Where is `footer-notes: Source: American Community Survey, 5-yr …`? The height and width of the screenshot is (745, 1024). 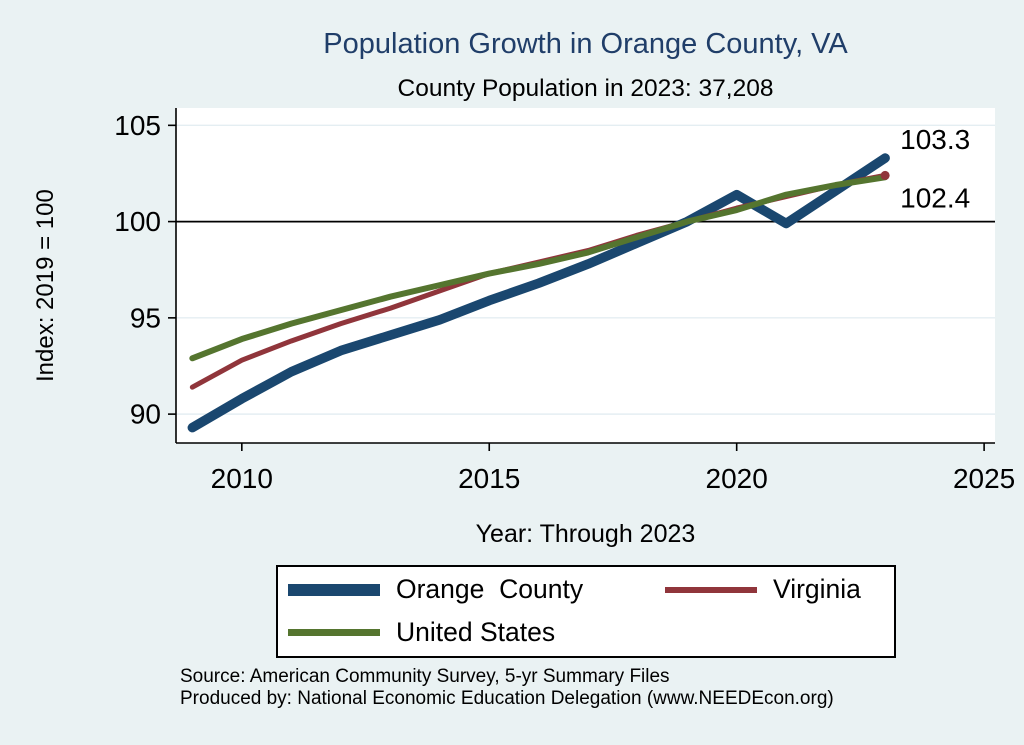 footer-notes: Source: American Community Survey, 5-yr … is located at coordinates (507, 687).